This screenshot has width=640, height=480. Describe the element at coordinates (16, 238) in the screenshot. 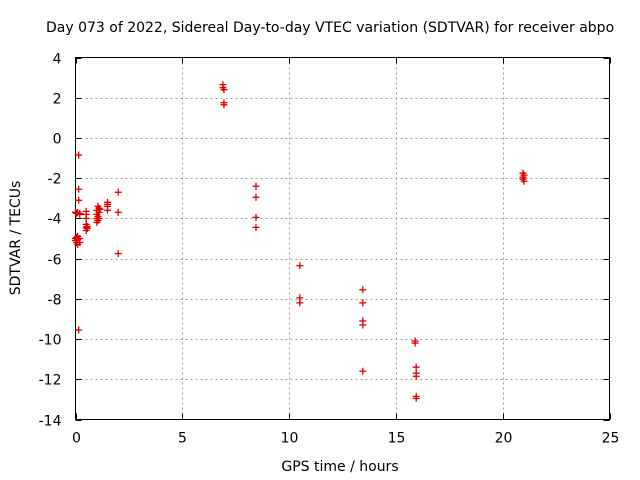

I see `y-axis-label: SDTVAR / TECUs` at that location.